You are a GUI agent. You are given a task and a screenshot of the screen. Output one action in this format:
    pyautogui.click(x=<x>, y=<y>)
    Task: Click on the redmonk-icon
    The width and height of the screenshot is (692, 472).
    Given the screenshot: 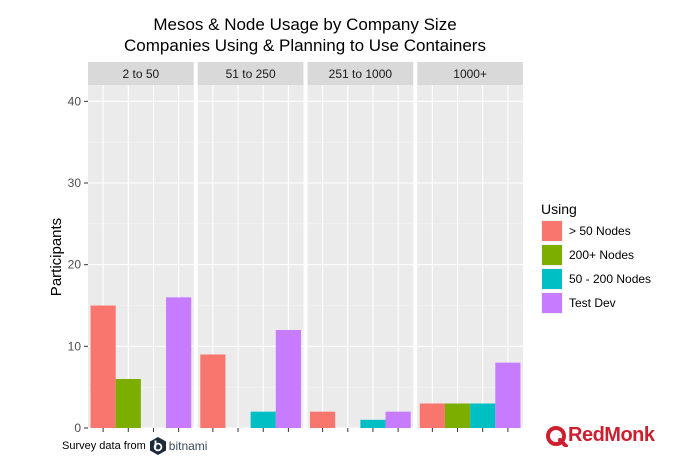 What is the action you would take?
    pyautogui.click(x=557, y=436)
    